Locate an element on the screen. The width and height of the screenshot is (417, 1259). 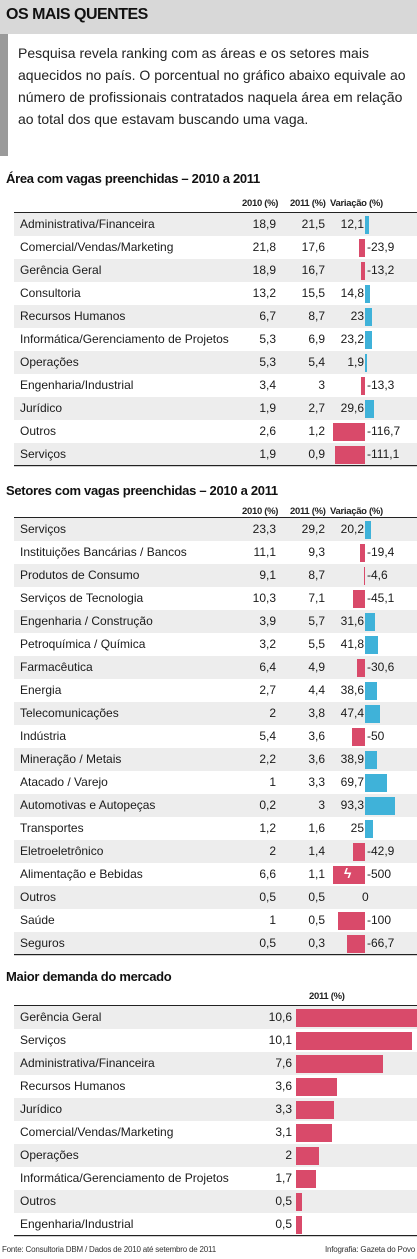
value-2010: 1,9 is located at coordinates (267, 454).